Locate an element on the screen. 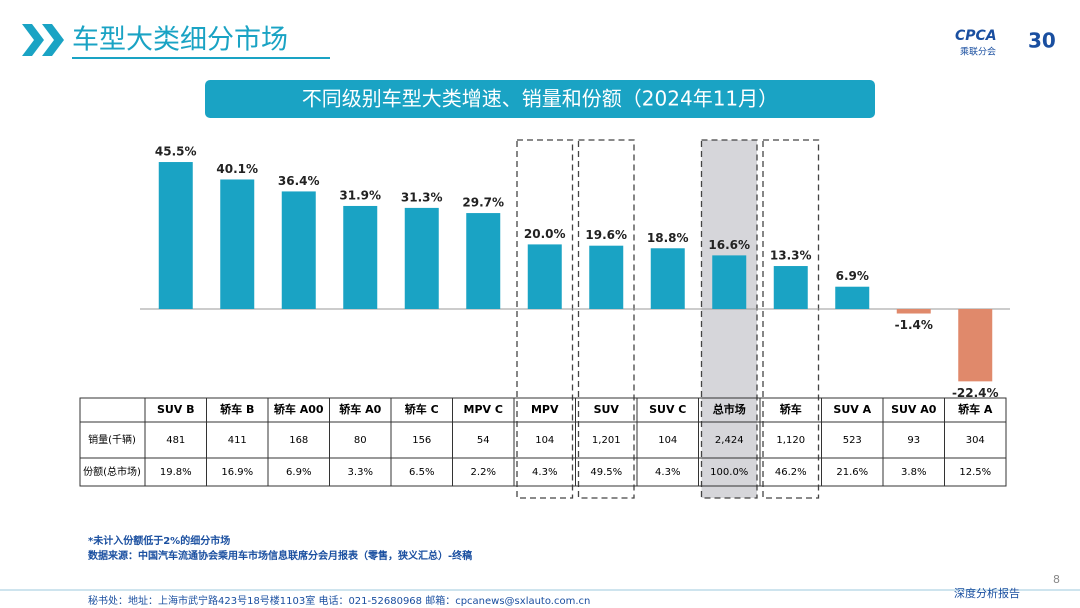  table-cell: 21.6% is located at coordinates (852, 472).